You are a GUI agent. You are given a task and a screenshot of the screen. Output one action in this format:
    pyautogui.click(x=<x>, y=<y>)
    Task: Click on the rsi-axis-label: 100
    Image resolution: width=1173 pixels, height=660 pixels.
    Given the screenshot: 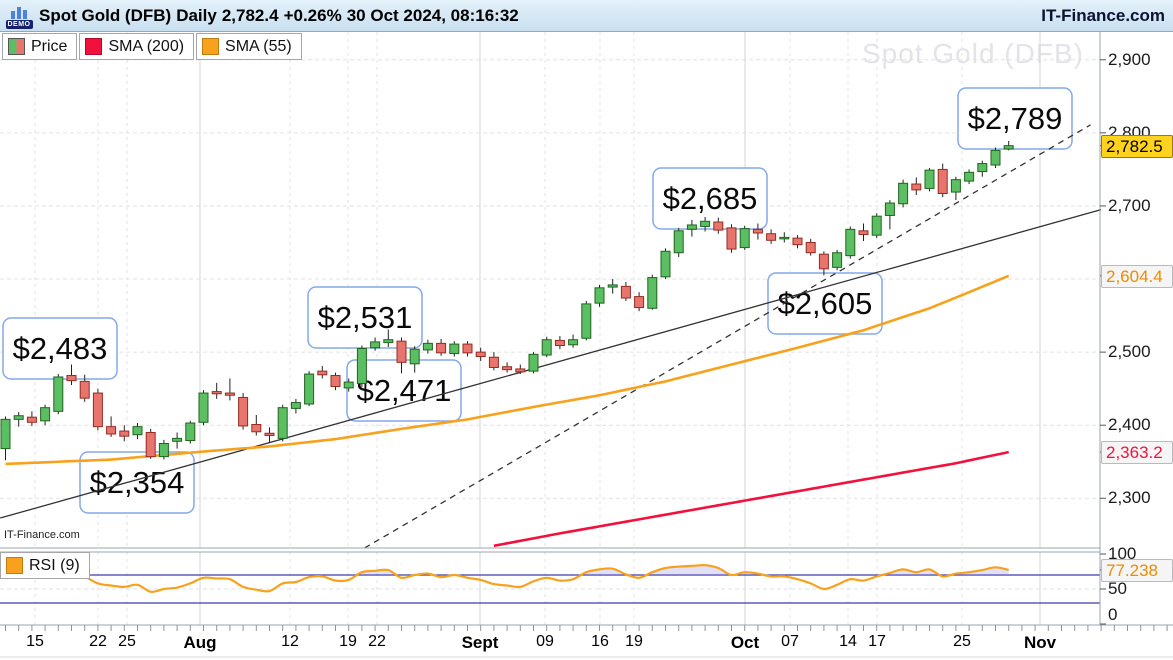 What is the action you would take?
    pyautogui.click(x=1122, y=553)
    